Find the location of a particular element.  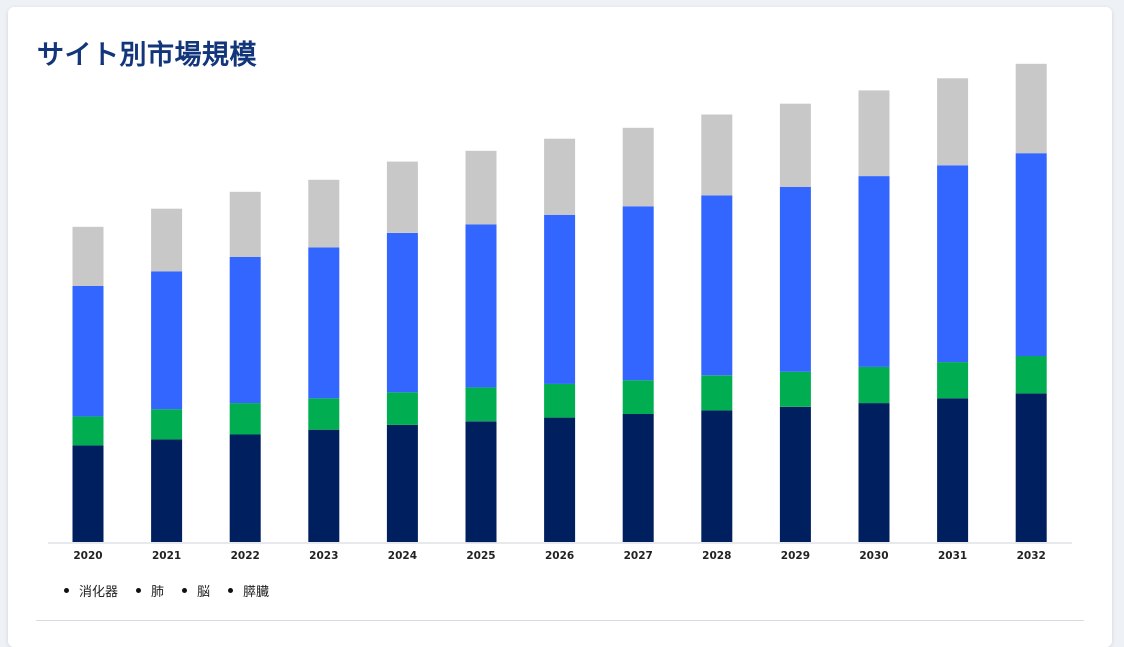

legend-label: 膵臓 is located at coordinates (256, 592).